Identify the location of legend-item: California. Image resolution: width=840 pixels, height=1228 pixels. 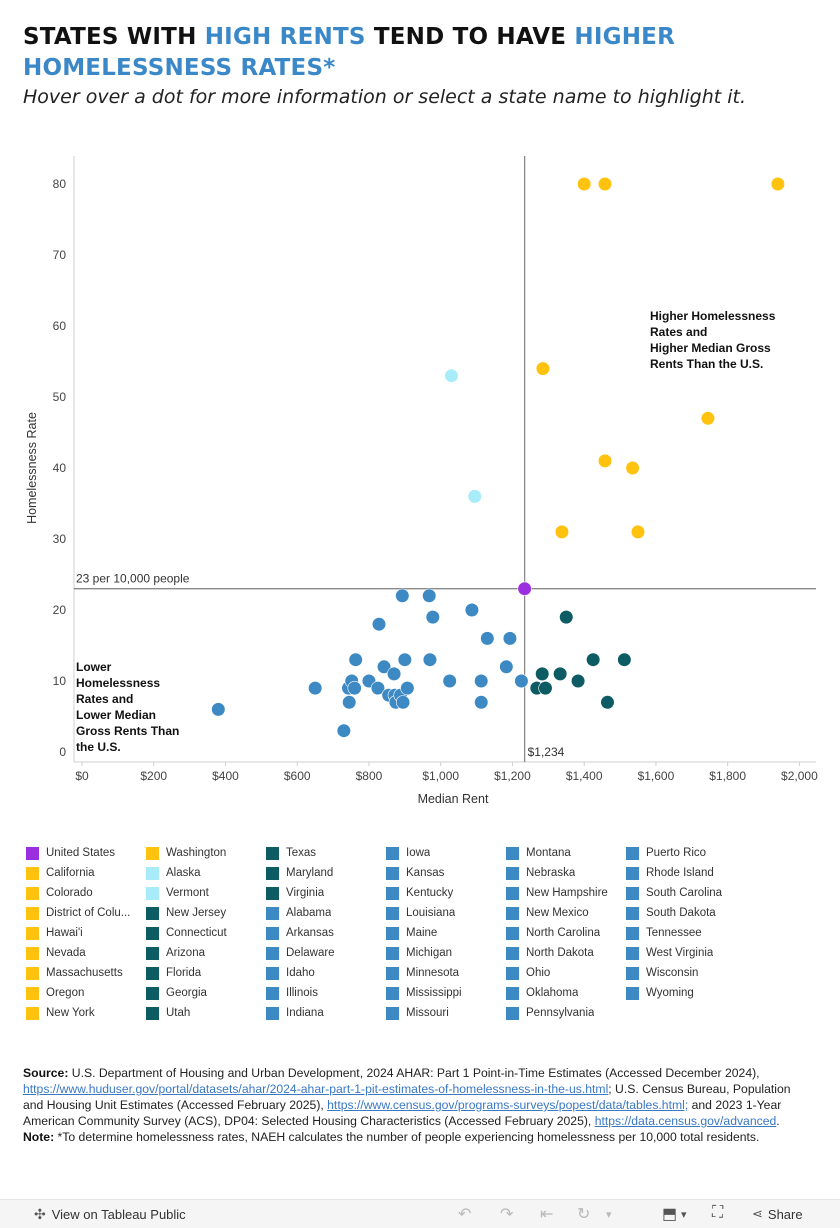
(82, 873).